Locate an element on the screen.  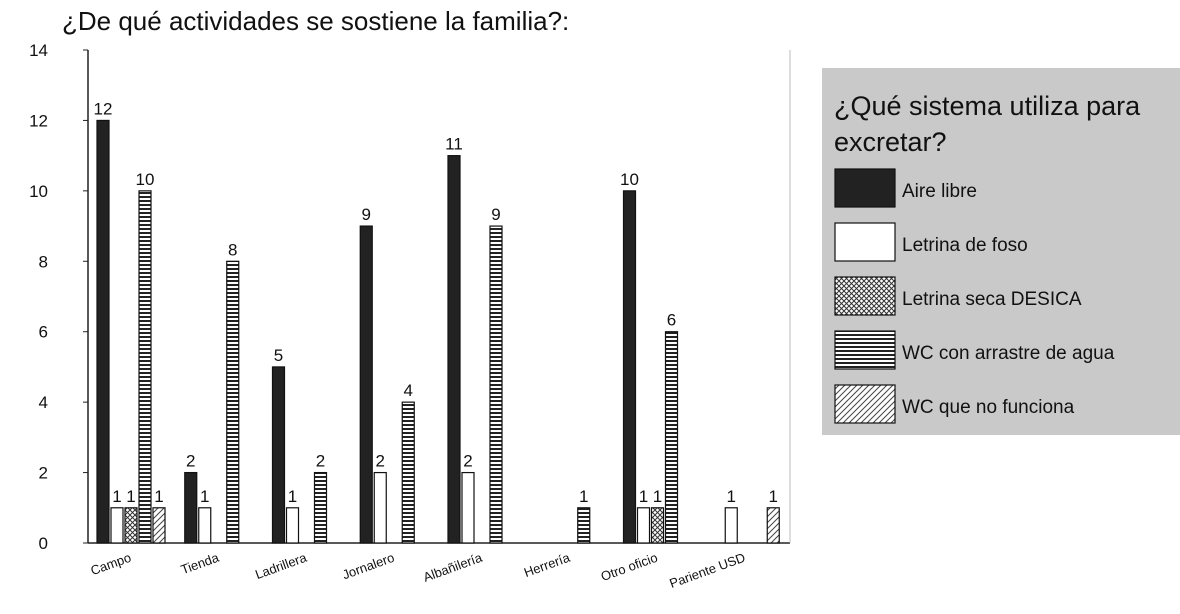
legend-label: WC que no funciona is located at coordinates (988, 407).